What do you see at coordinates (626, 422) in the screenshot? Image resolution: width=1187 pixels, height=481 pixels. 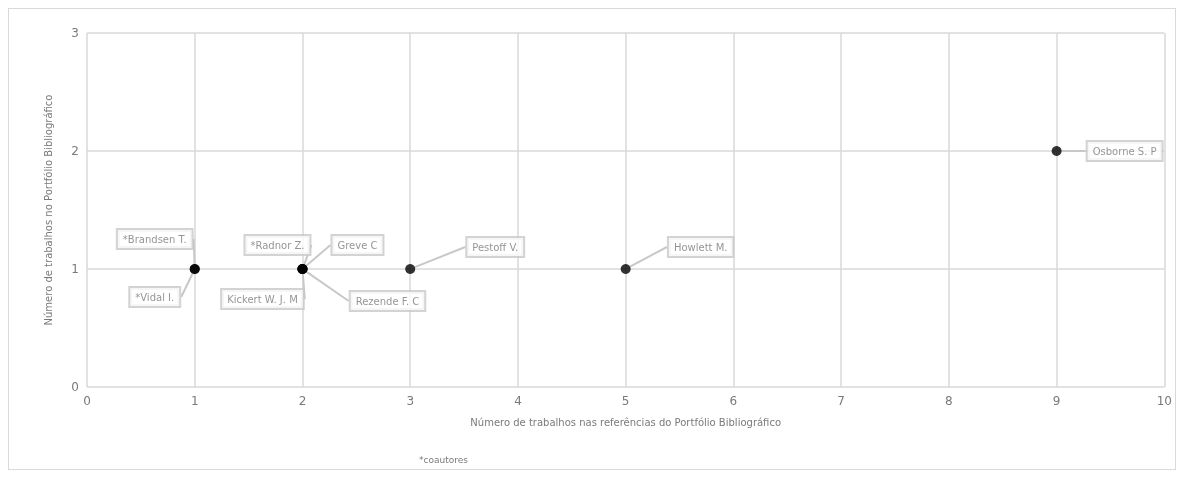 I see `x-axis-title: Número de trabalhos nas referências do Portfólio Bibliográfico` at bounding box center [626, 422].